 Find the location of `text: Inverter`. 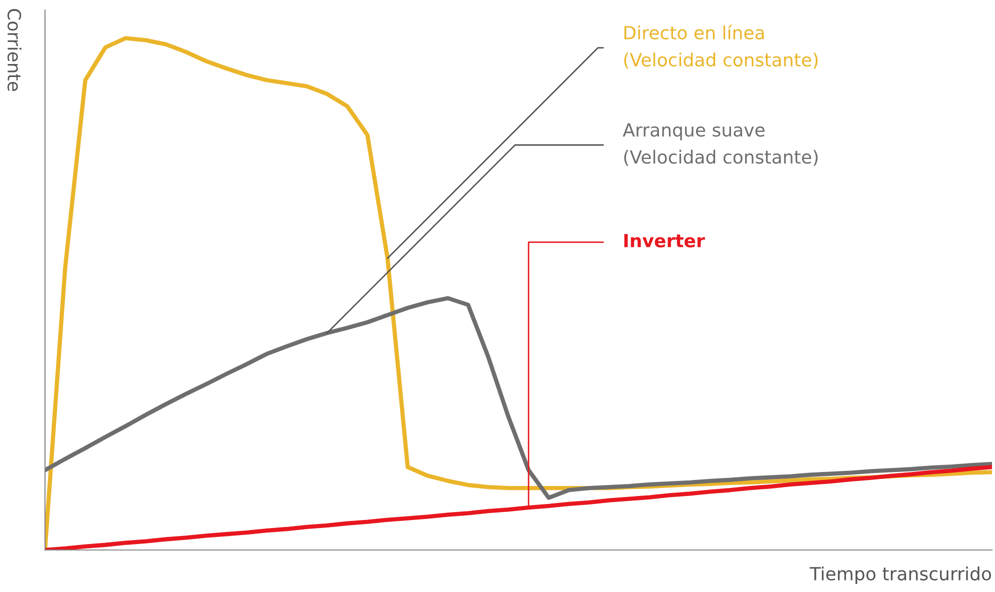

text: Inverter is located at coordinates (664, 241).